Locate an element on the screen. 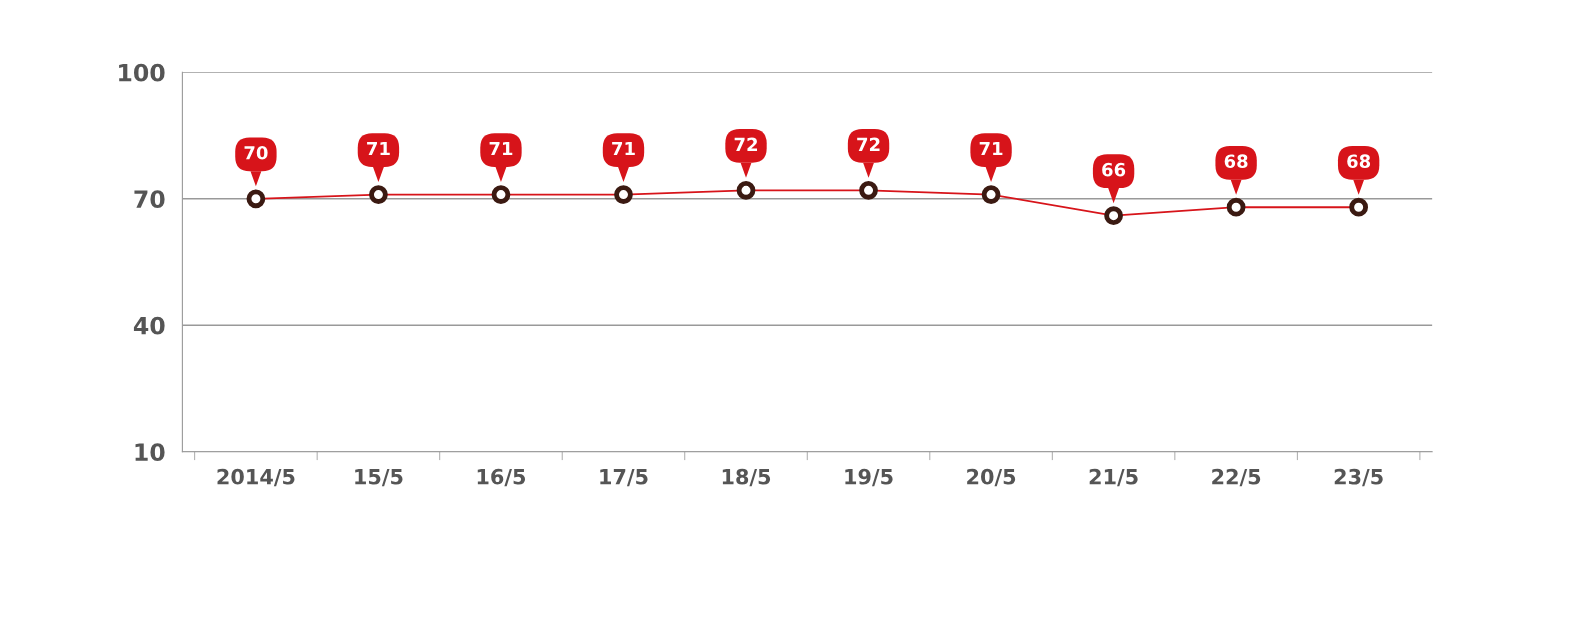 This screenshot has width=1586, height=618. data-label: 70 is located at coordinates (256, 152).